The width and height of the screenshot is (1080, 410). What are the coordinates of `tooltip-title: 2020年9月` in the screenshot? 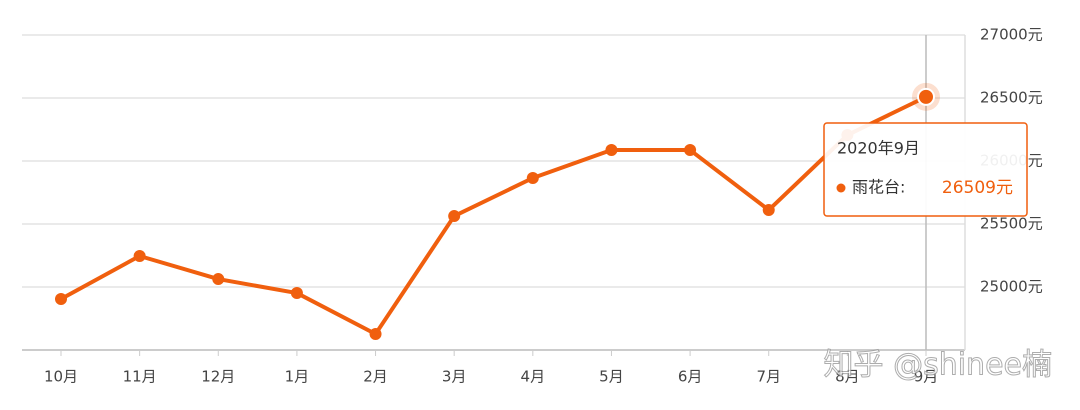 It's located at (878, 148).